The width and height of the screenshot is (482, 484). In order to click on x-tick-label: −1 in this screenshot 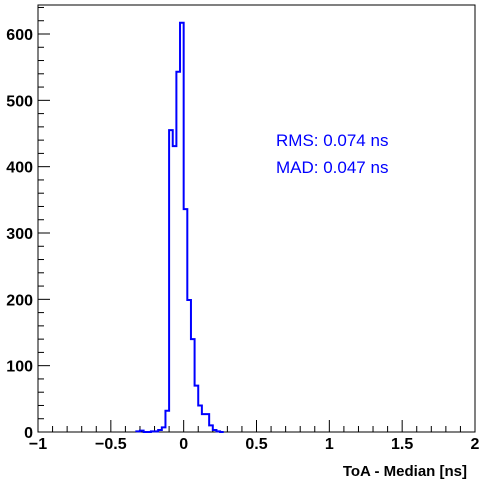, I will do `click(38, 444)`.